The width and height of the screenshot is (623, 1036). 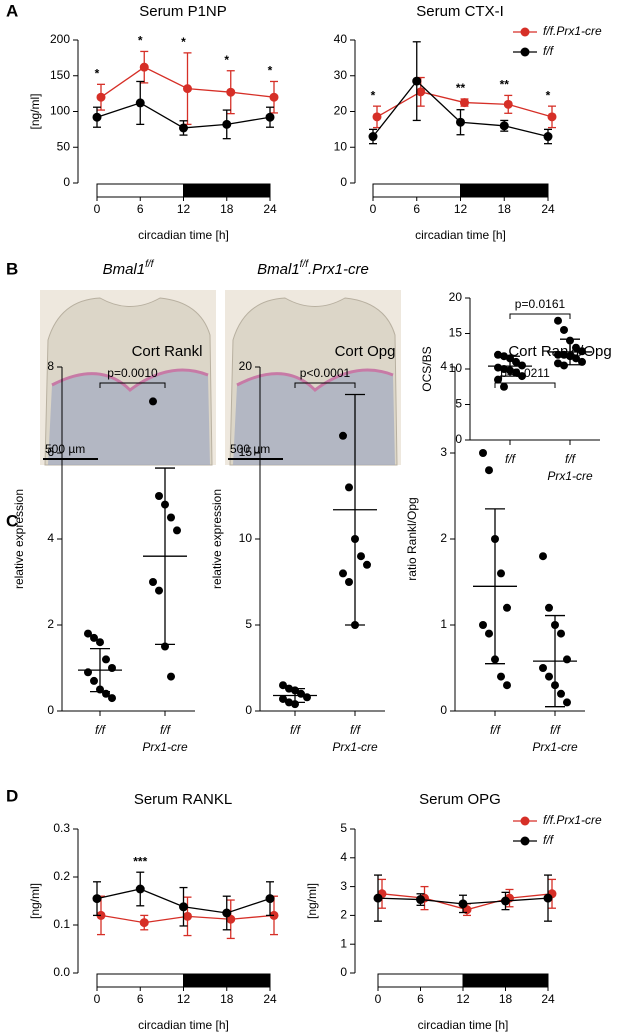 I want to click on y-axis-label: ratio Rankl/Opg, so click(x=412, y=538).